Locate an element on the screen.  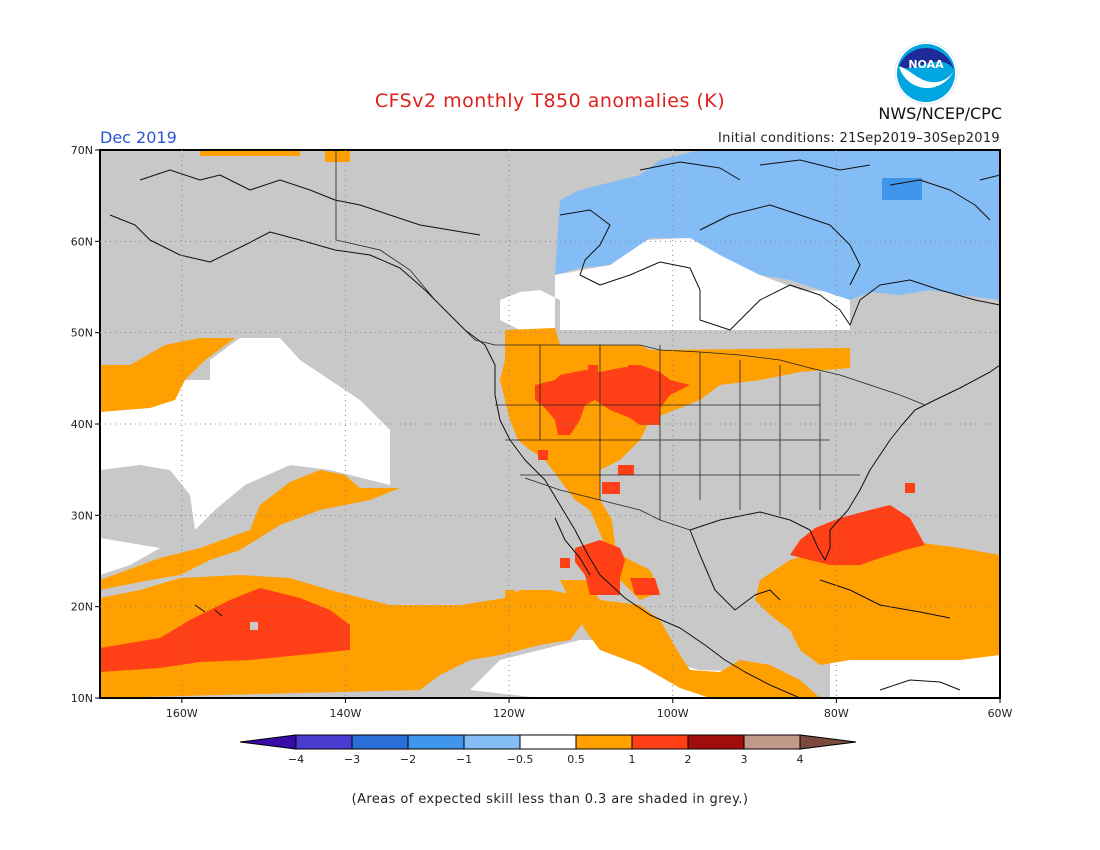
colorbar: −4 −3 −2 −1 −0.5 0.5 1 2 3 4 is located at coordinates (548, 750).